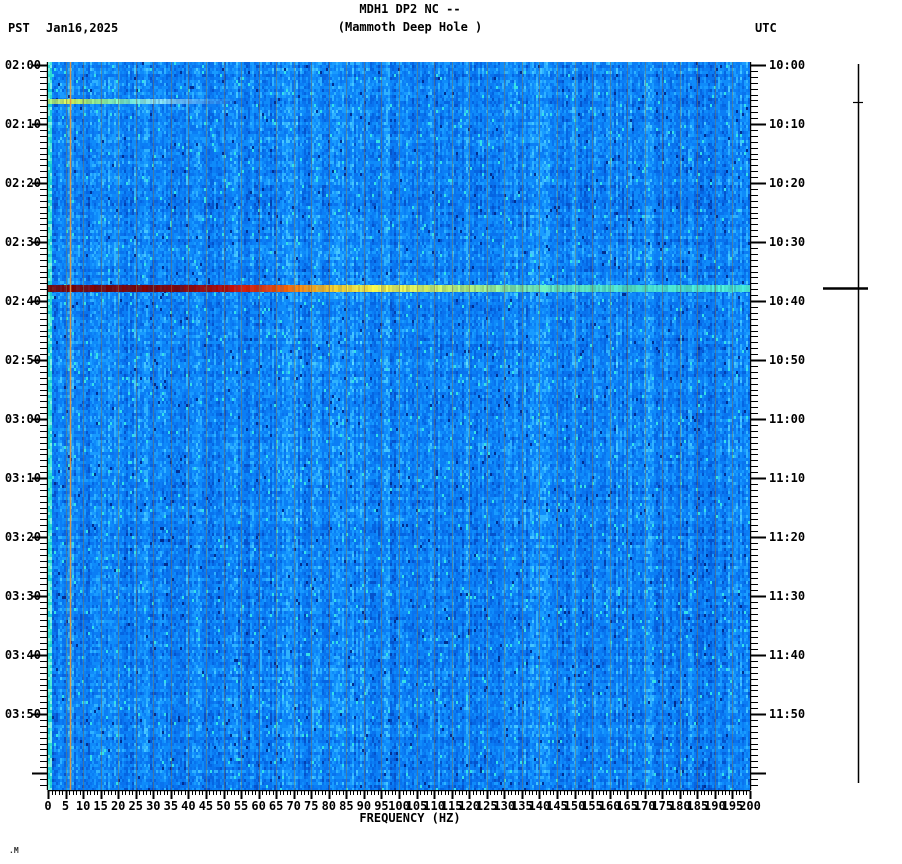 This screenshot has width=902, height=864. I want to click on freq-tick-label: 120, so click(469, 806).